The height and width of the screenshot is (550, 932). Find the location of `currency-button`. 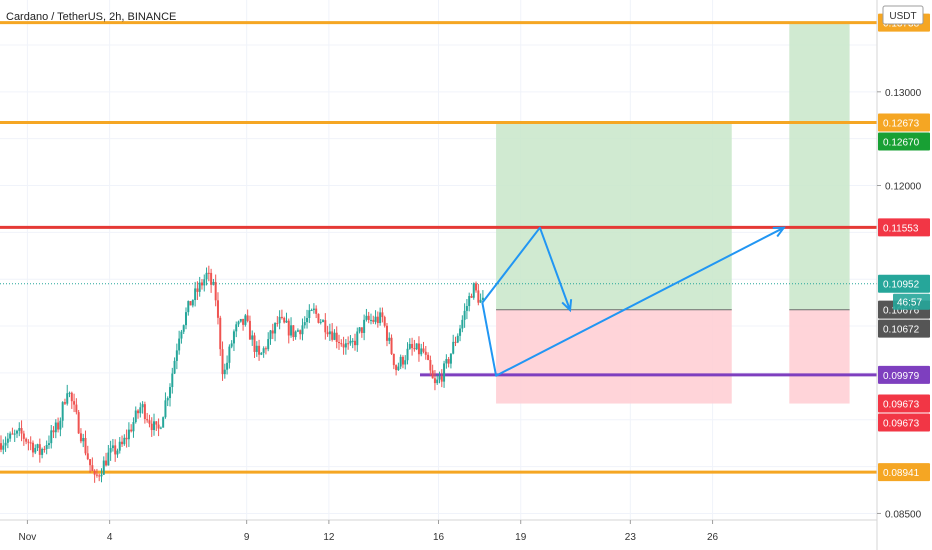

currency-button is located at coordinates (903, 15).